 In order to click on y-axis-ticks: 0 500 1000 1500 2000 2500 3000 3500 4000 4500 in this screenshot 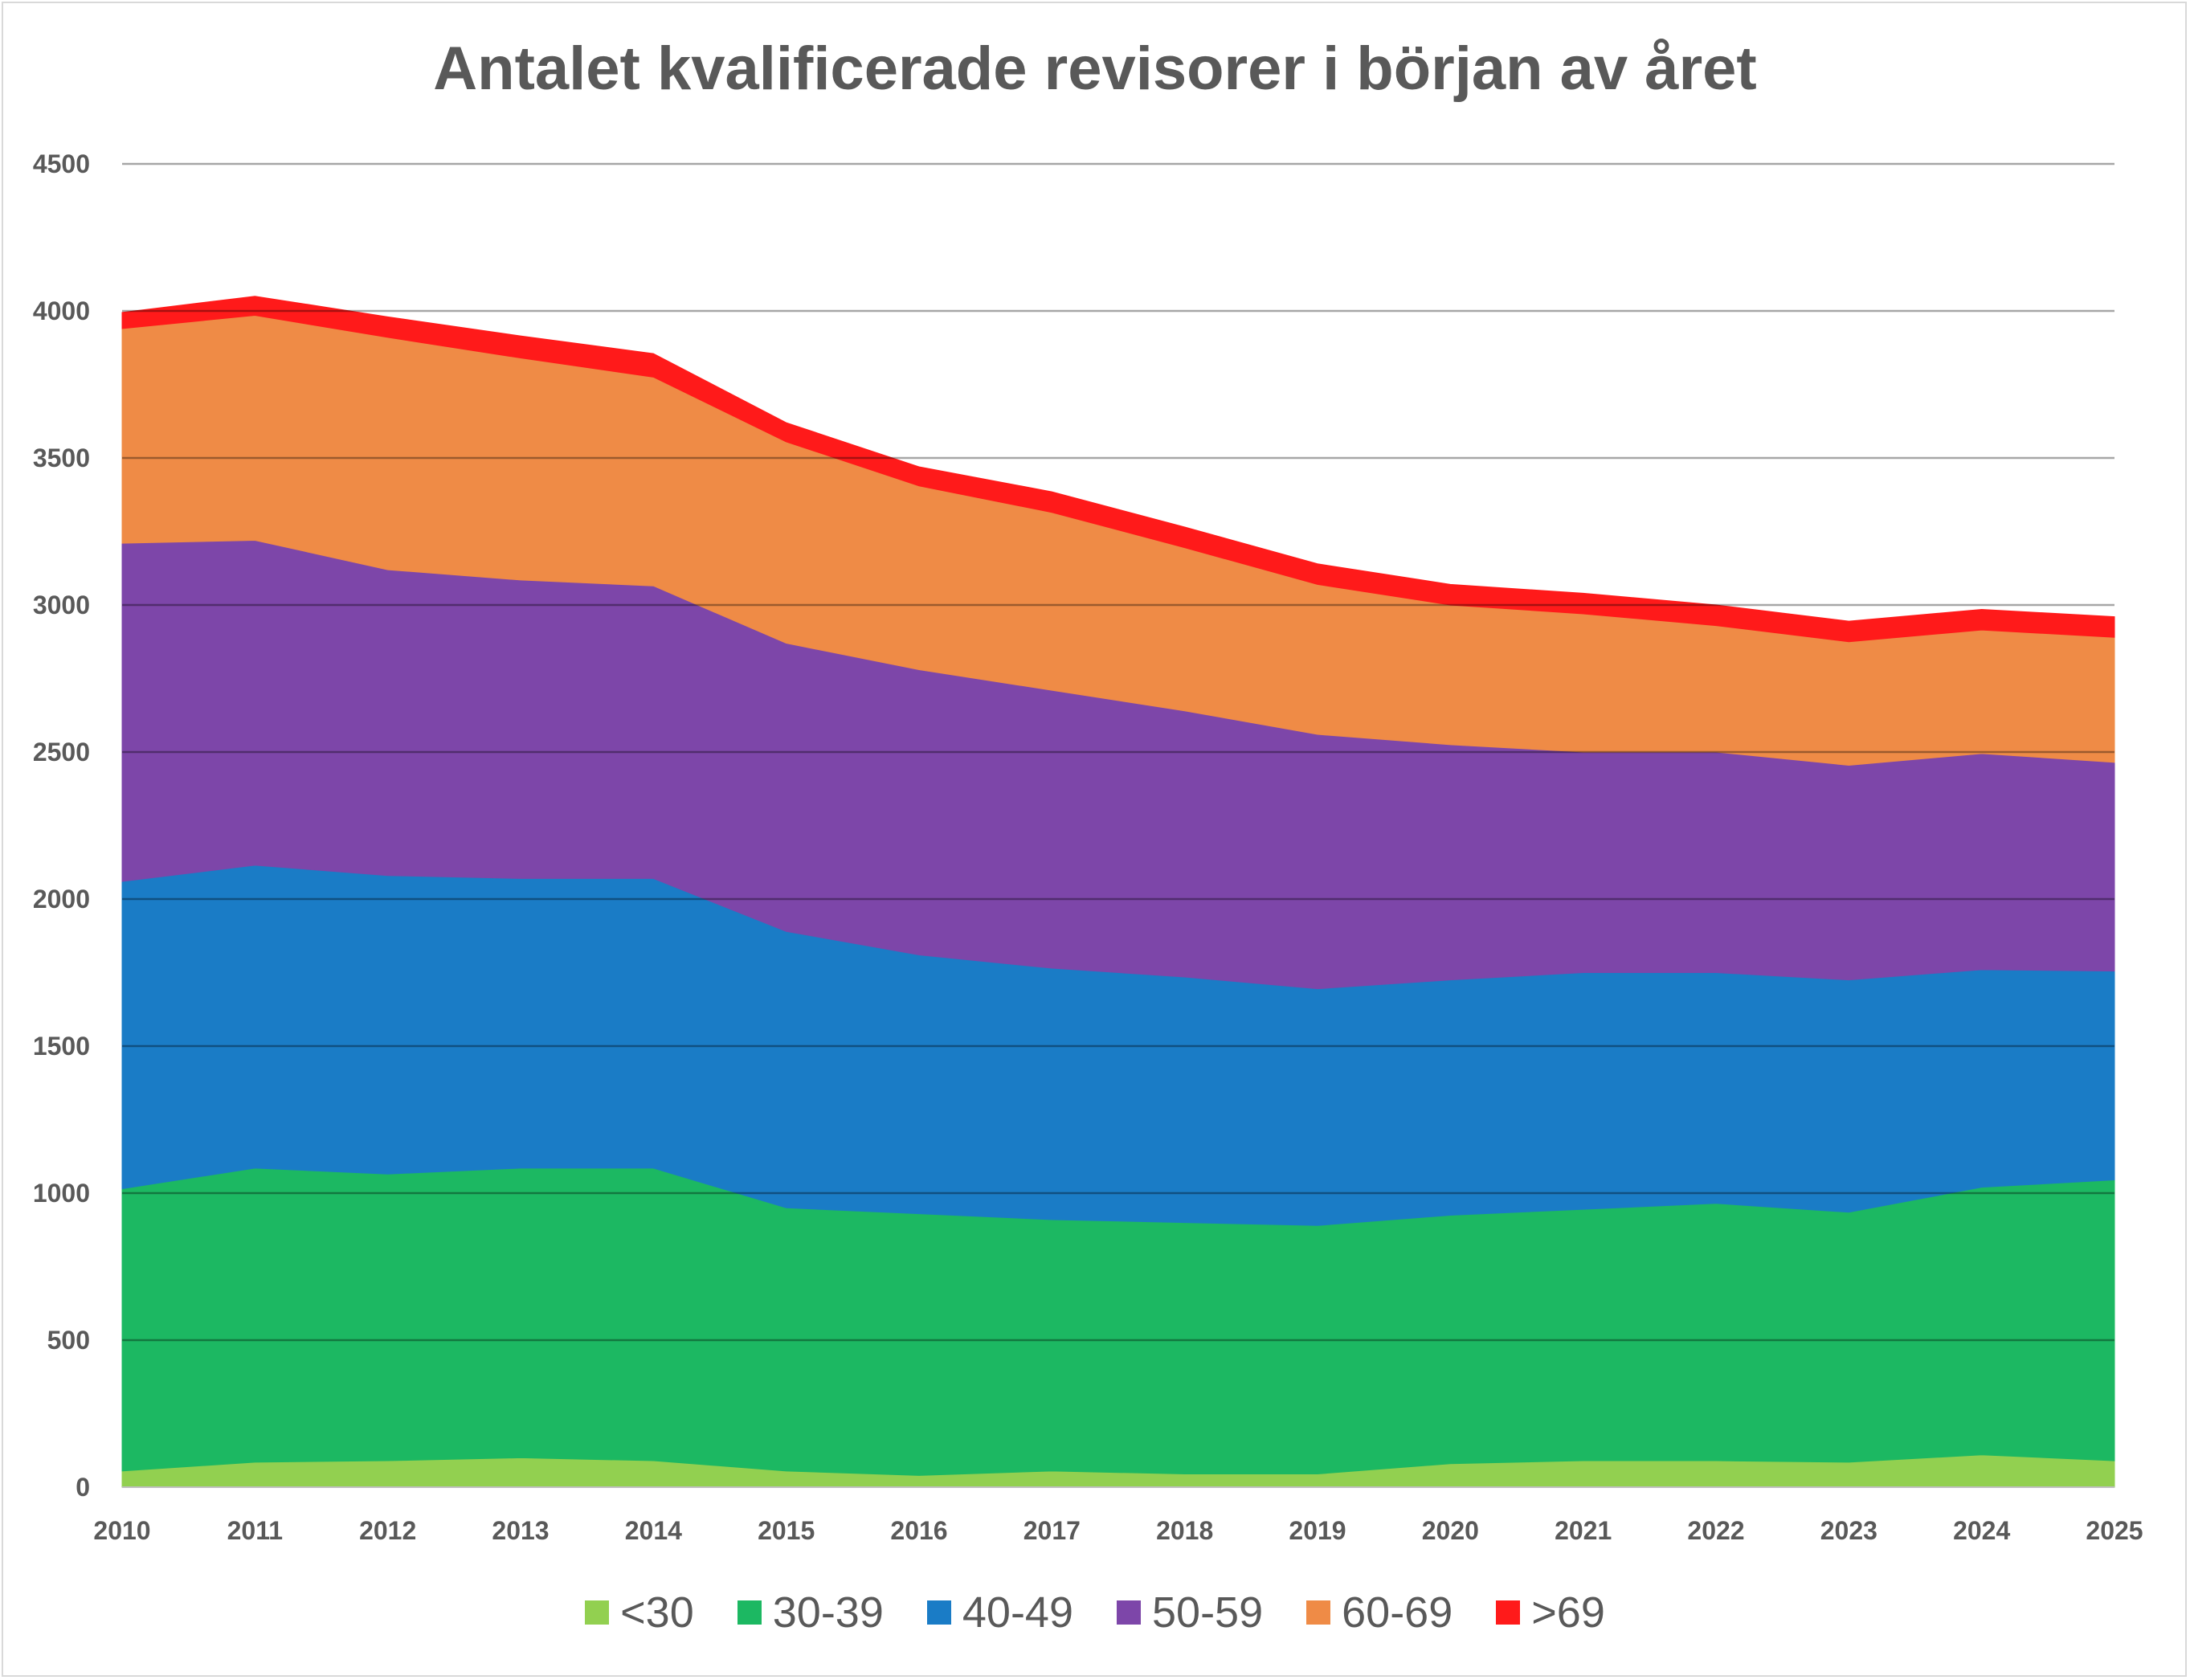, I will do `click(61, 825)`.